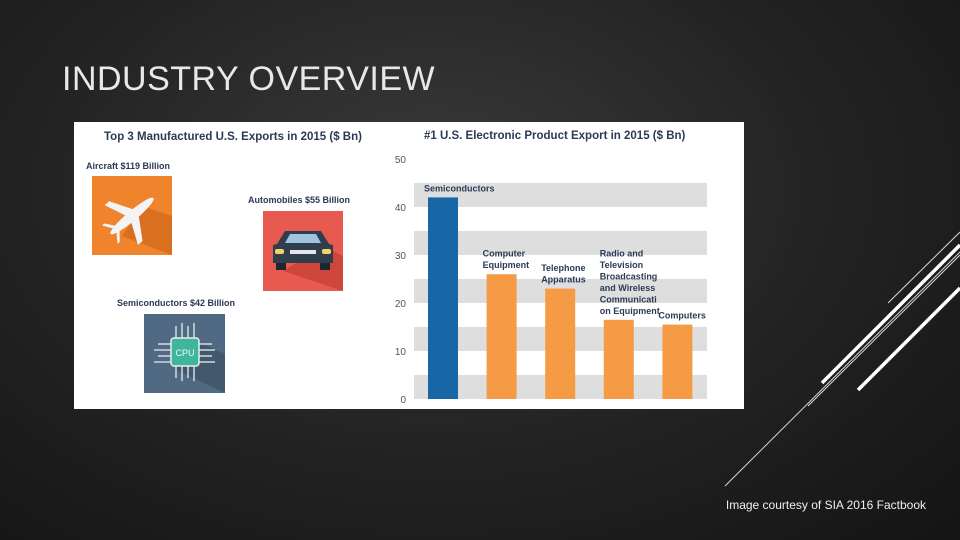  Describe the element at coordinates (825, 505) in the screenshot. I see `image-credit-caption: Image courtesy of SIA 2016 Factbook` at that location.